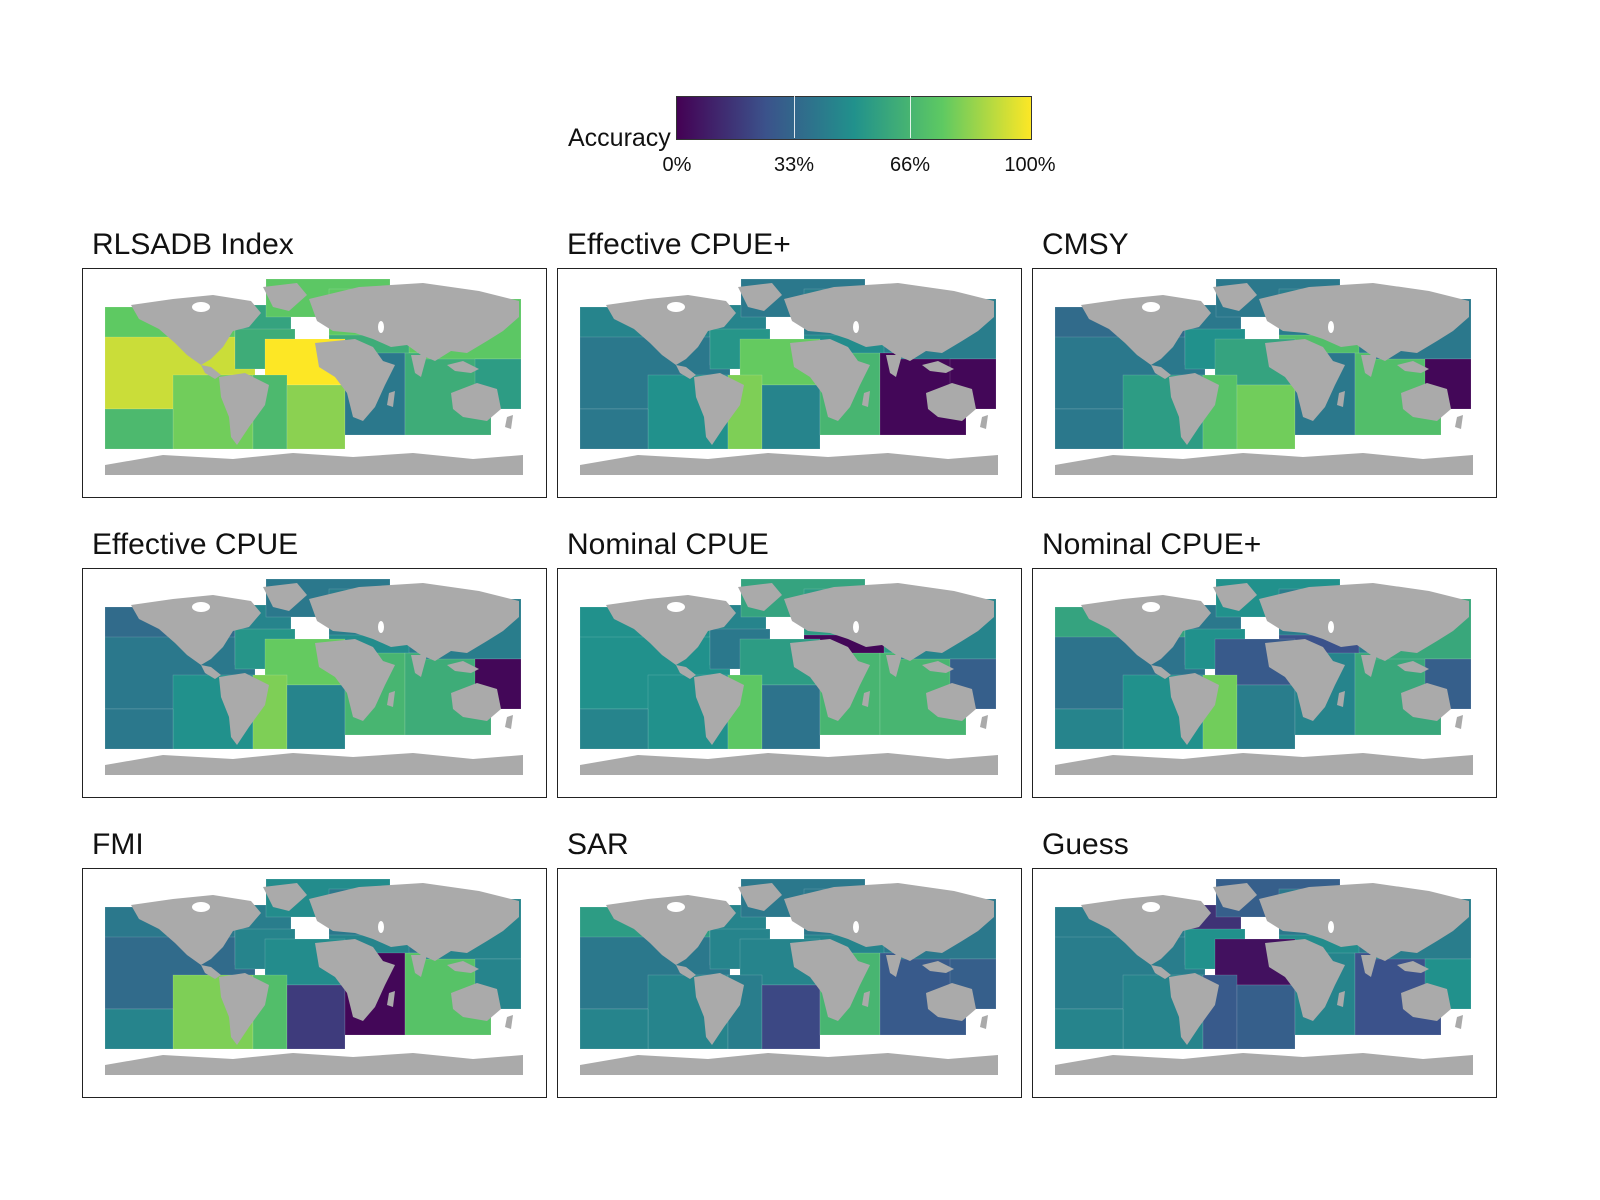  Describe the element at coordinates (598, 844) in the screenshot. I see `panel-title: SAR` at that location.